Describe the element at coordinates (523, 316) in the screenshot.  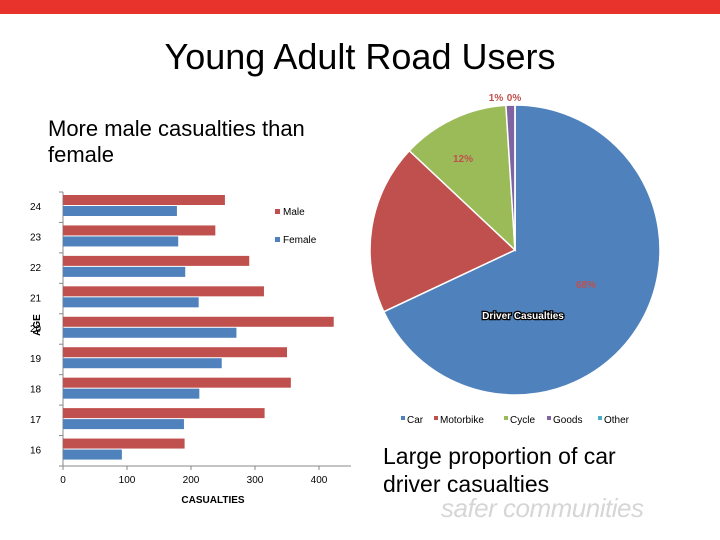
I see `pie-annotation: Driver Casualties` at that location.